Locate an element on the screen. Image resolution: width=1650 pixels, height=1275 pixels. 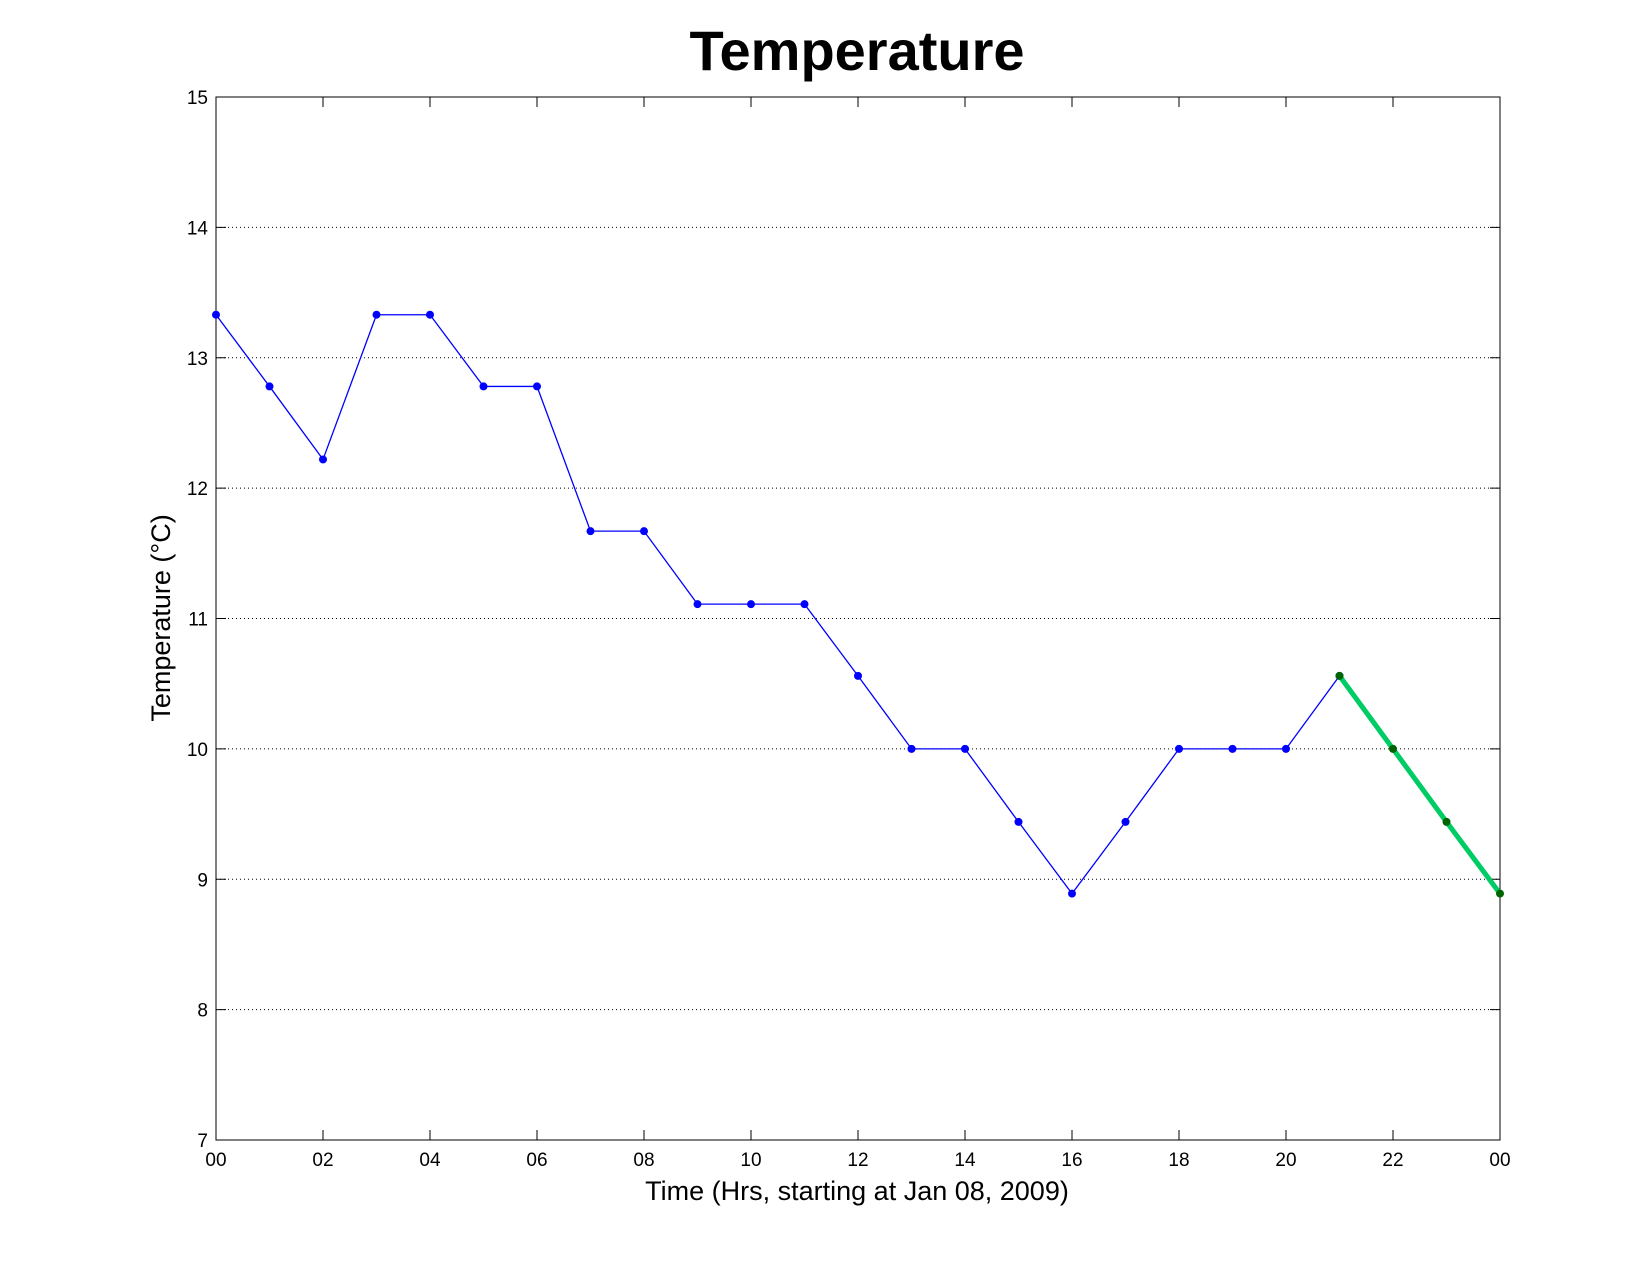
x-tick-label: 18 is located at coordinates (1178, 1160).